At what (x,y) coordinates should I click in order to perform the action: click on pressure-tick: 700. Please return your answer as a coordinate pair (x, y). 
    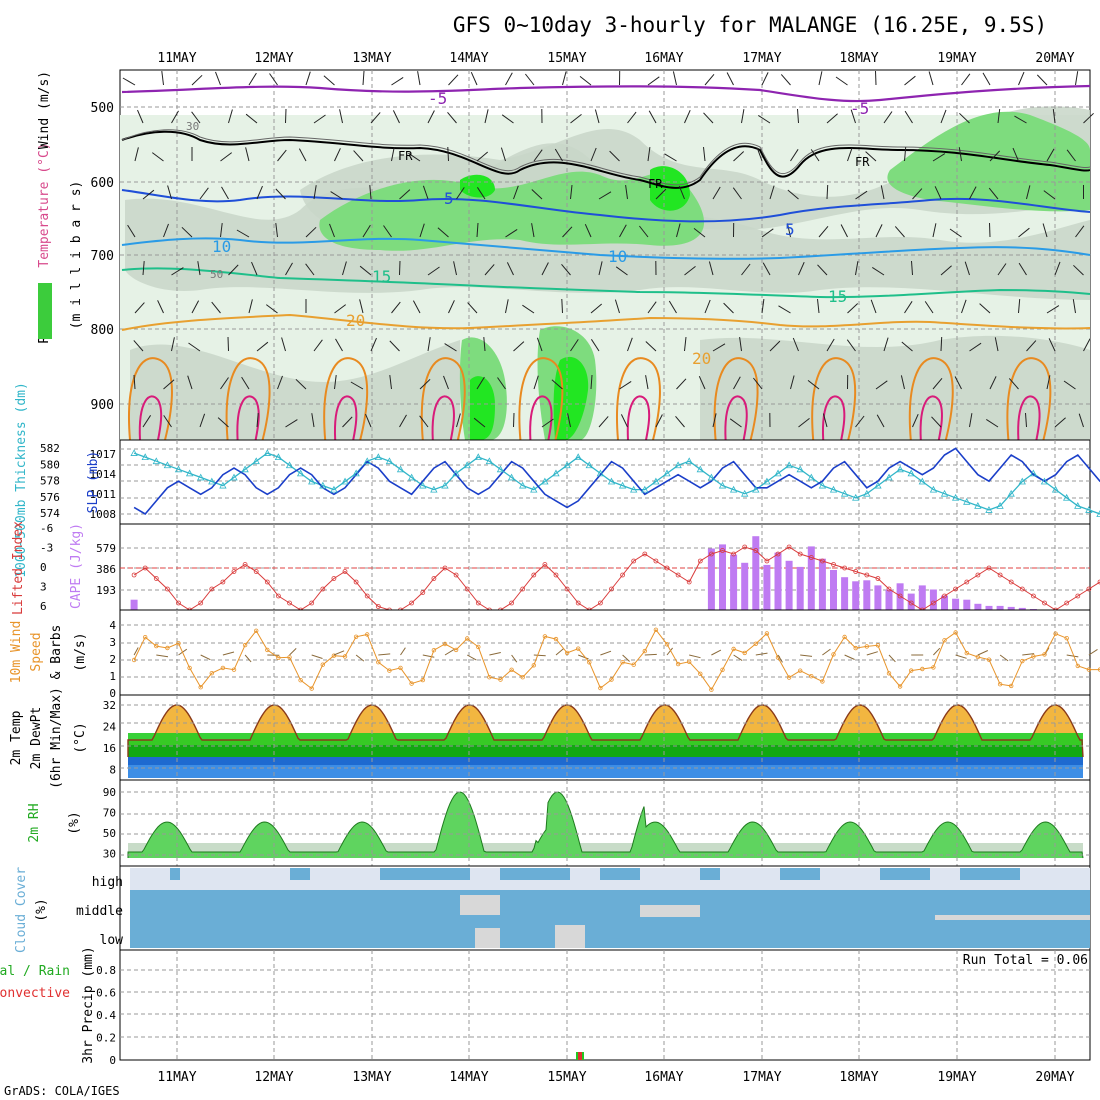
    Looking at the image, I should click on (102, 256).